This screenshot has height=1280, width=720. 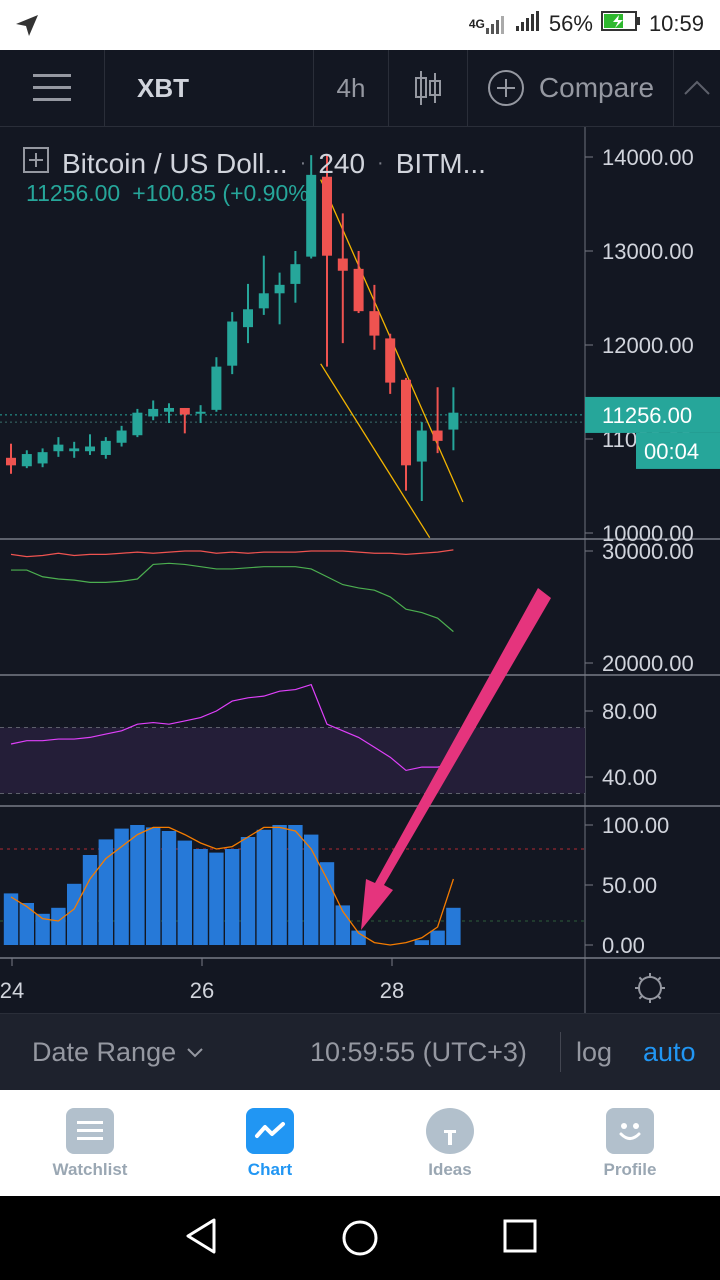 I want to click on battery-icon, so click(x=620, y=24).